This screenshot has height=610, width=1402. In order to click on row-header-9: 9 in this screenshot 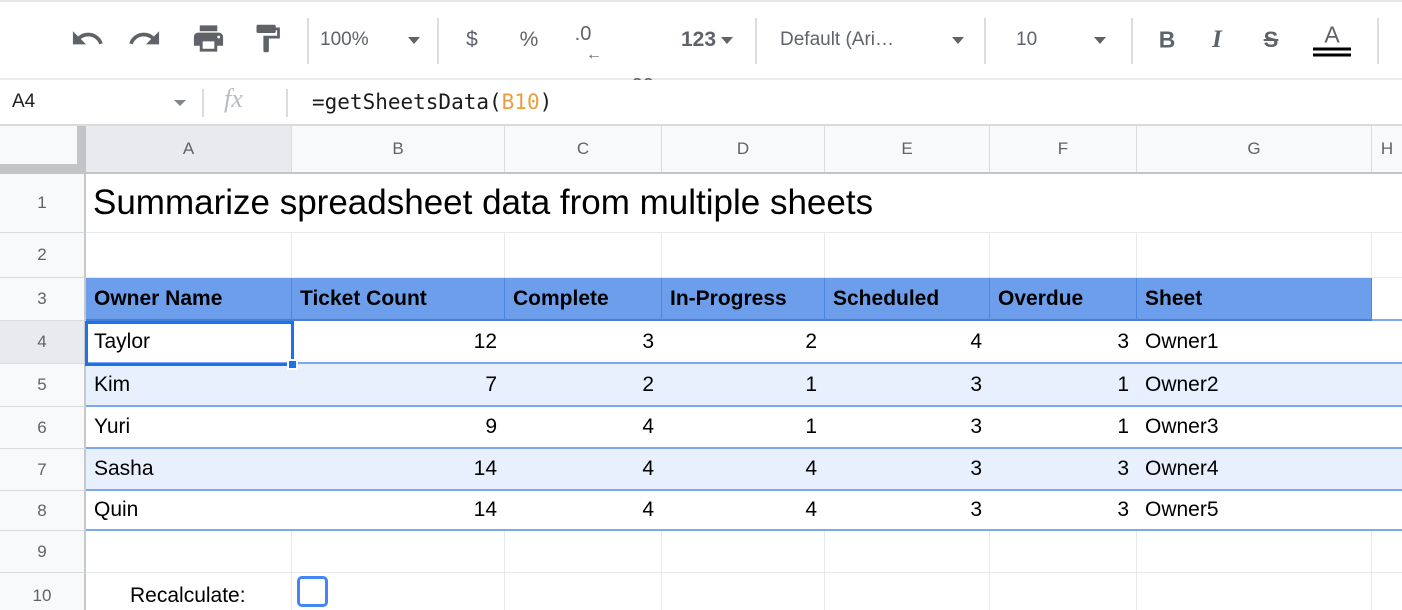, I will do `click(43, 552)`.